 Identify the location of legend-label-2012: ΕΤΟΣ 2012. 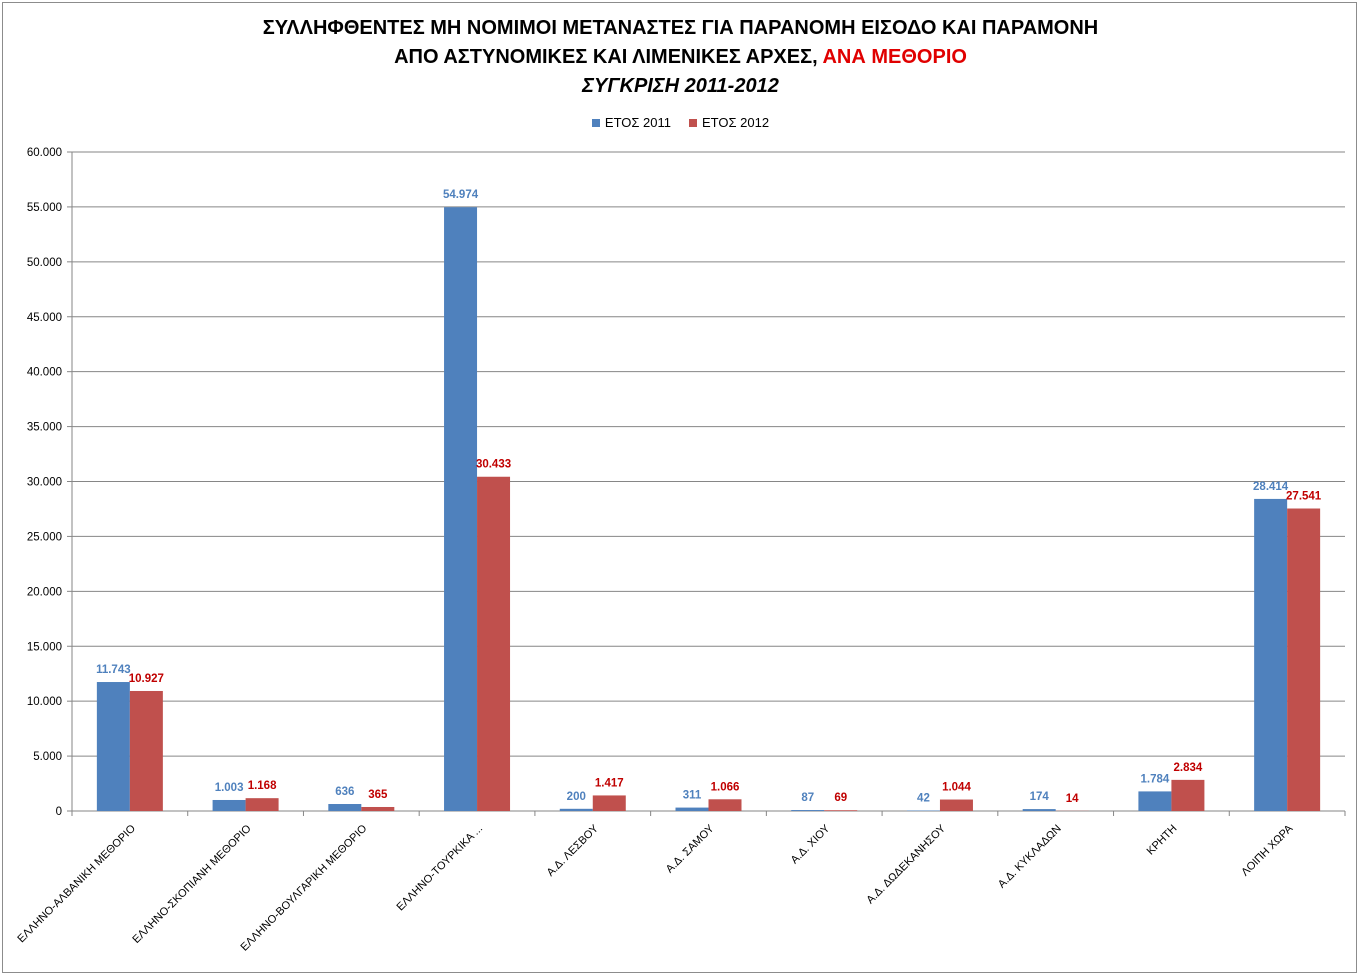
(736, 122).